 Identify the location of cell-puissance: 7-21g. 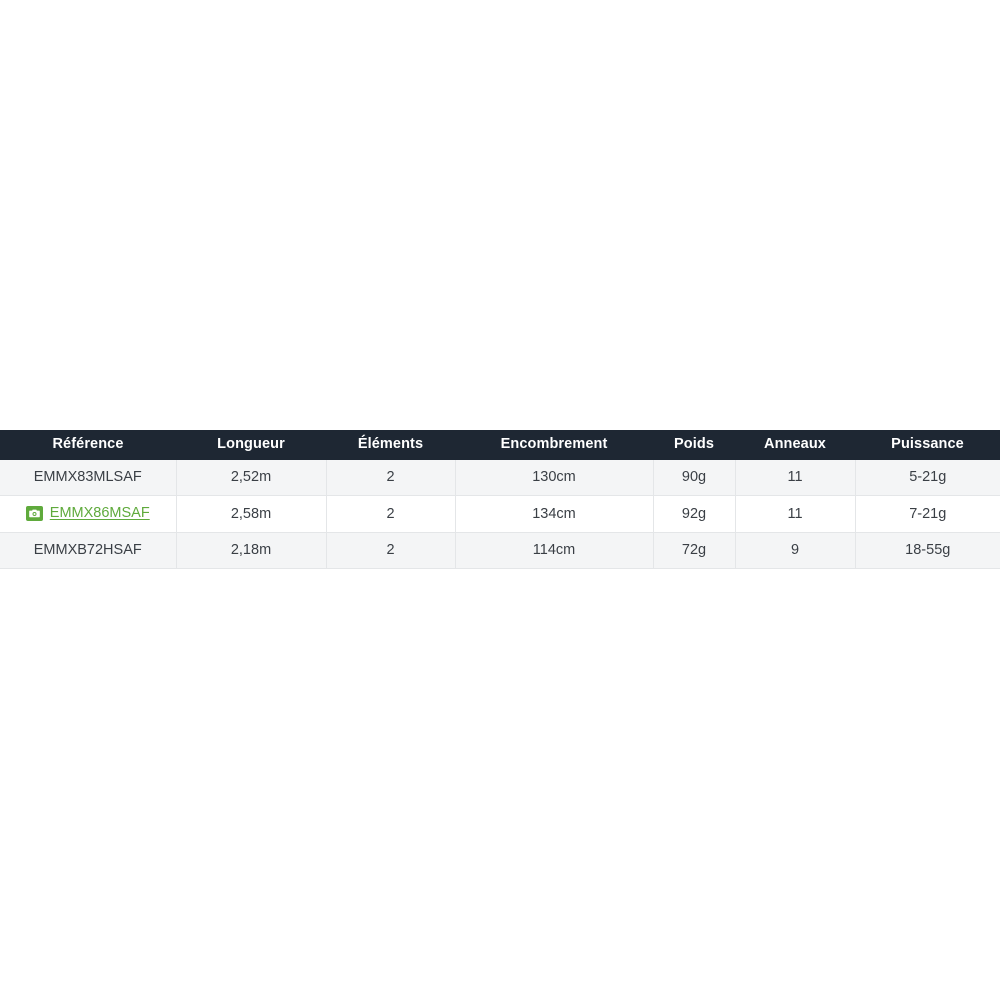
(927, 514).